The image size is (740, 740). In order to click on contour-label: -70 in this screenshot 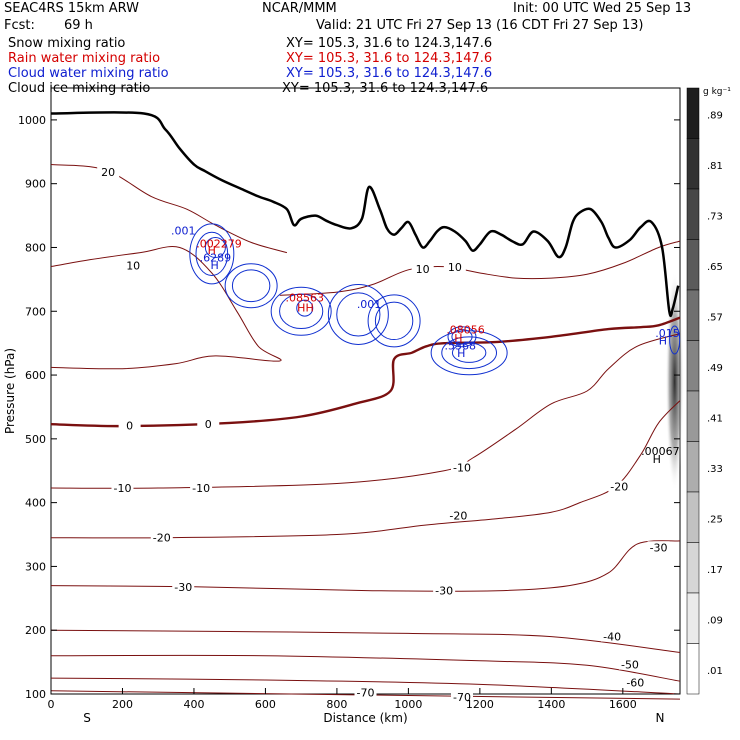, I will do `click(462, 697)`.